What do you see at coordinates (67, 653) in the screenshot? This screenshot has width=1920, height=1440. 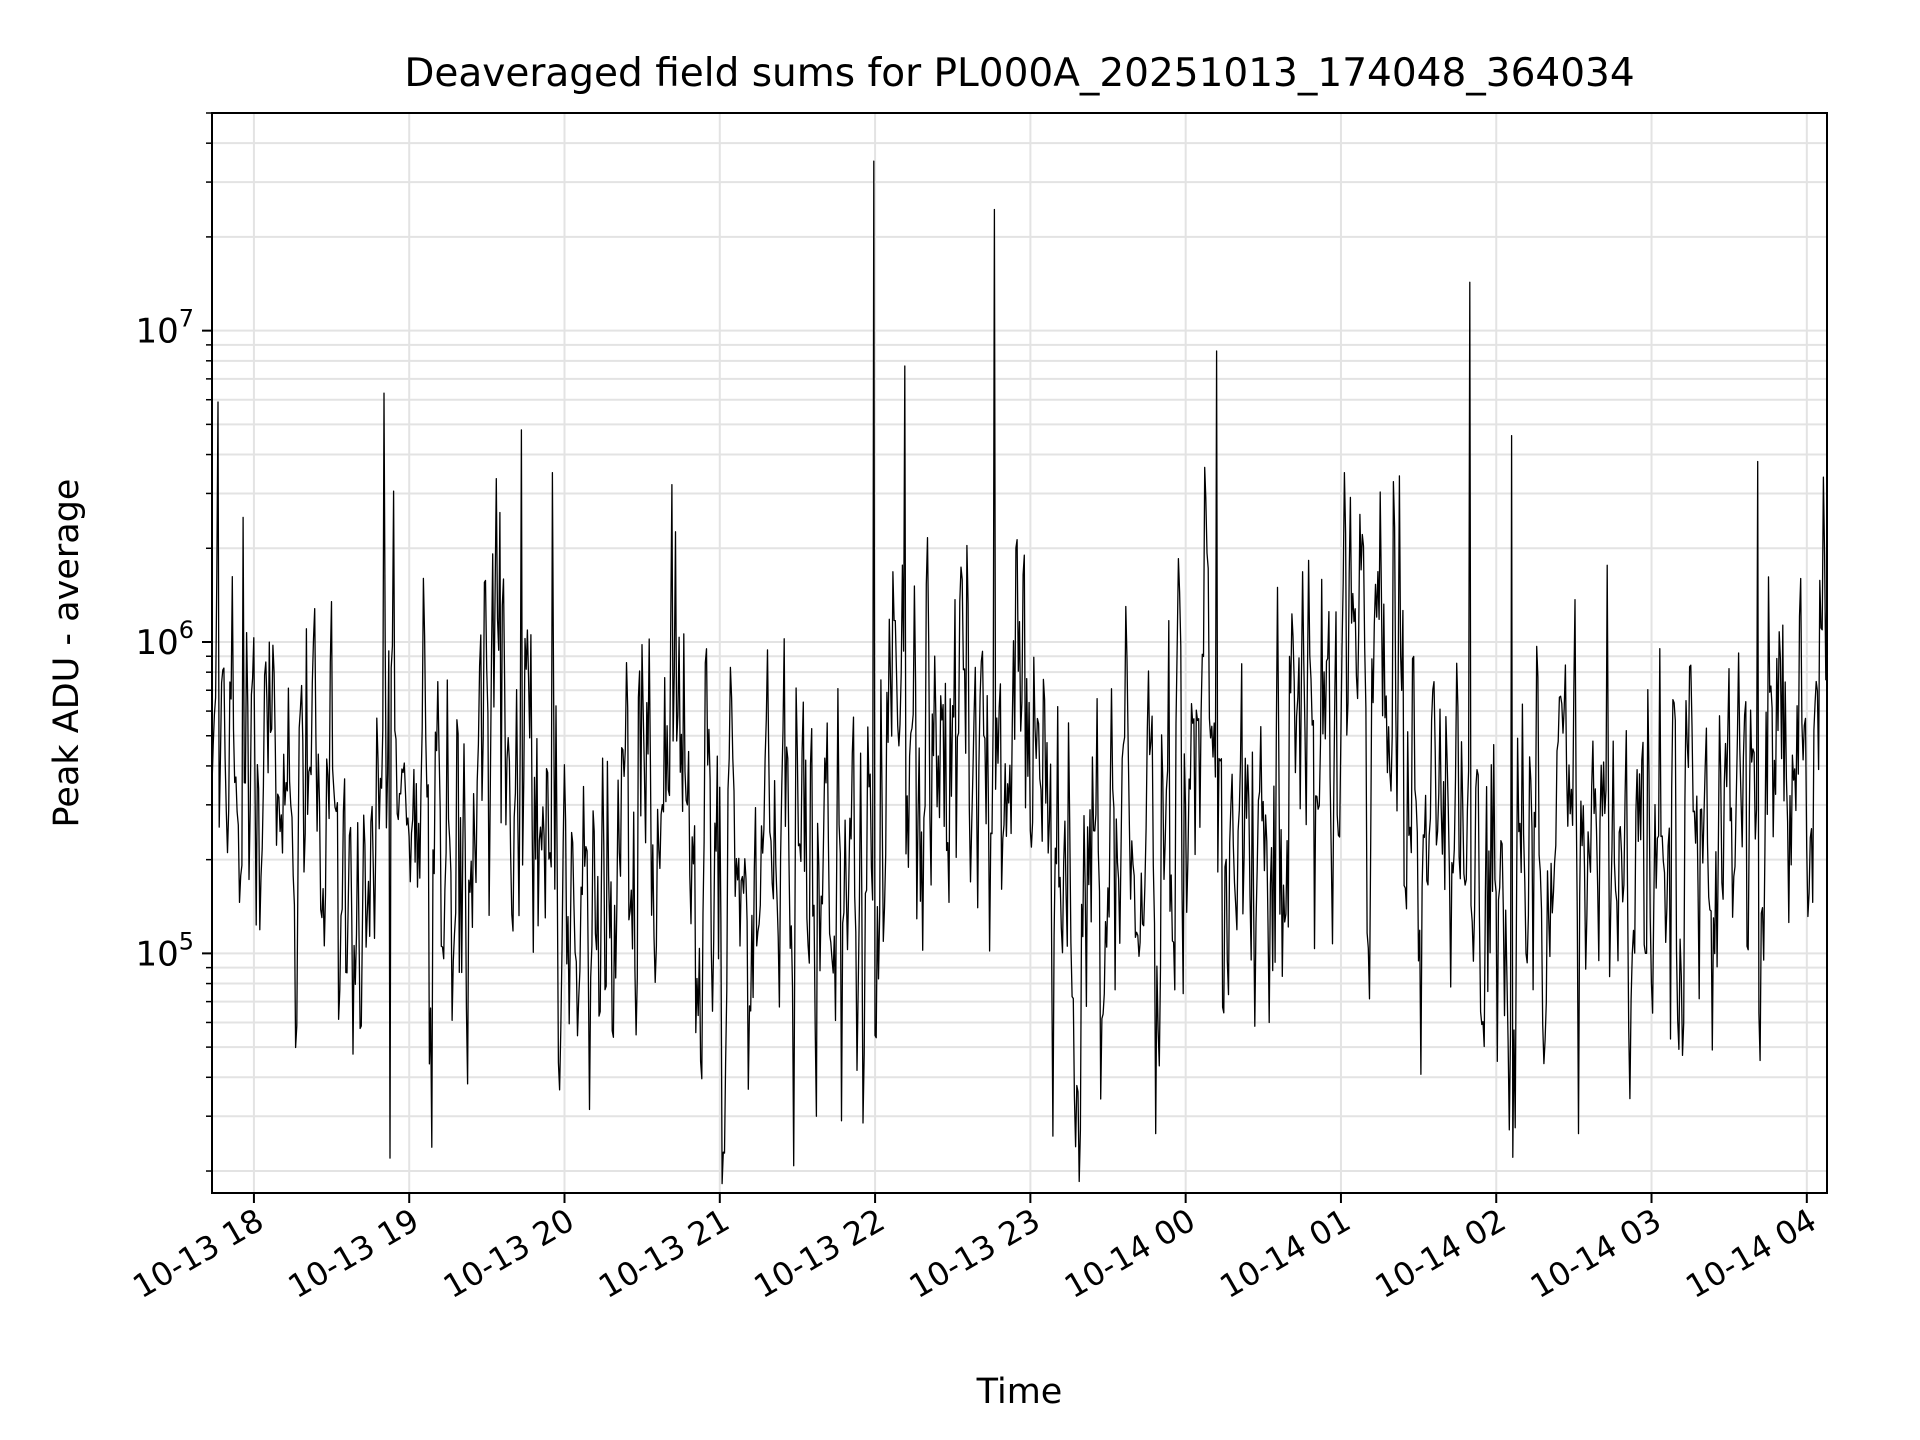 I see `y-axis-label: Peak ADU - average` at bounding box center [67, 653].